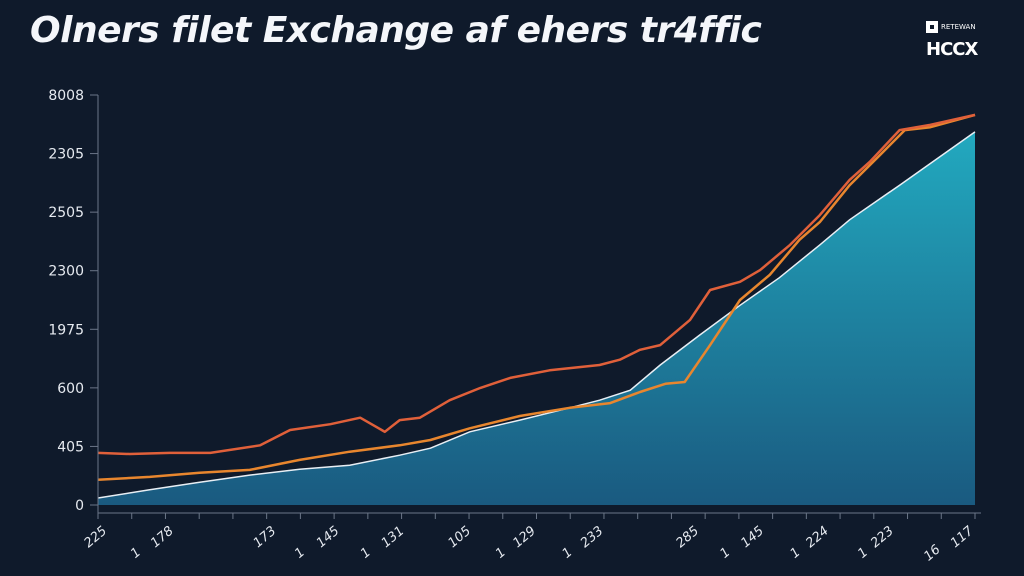 Image resolution: width=1024 pixels, height=576 pixels. Describe the element at coordinates (687, 537) in the screenshot. I see `x-tick-label: 285` at that location.